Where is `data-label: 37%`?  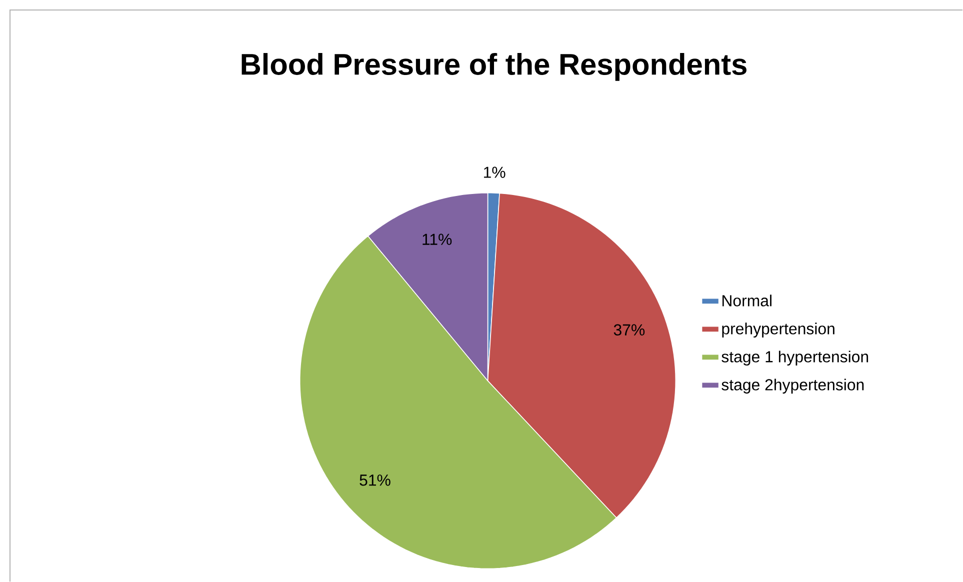 data-label: 37% is located at coordinates (629, 330).